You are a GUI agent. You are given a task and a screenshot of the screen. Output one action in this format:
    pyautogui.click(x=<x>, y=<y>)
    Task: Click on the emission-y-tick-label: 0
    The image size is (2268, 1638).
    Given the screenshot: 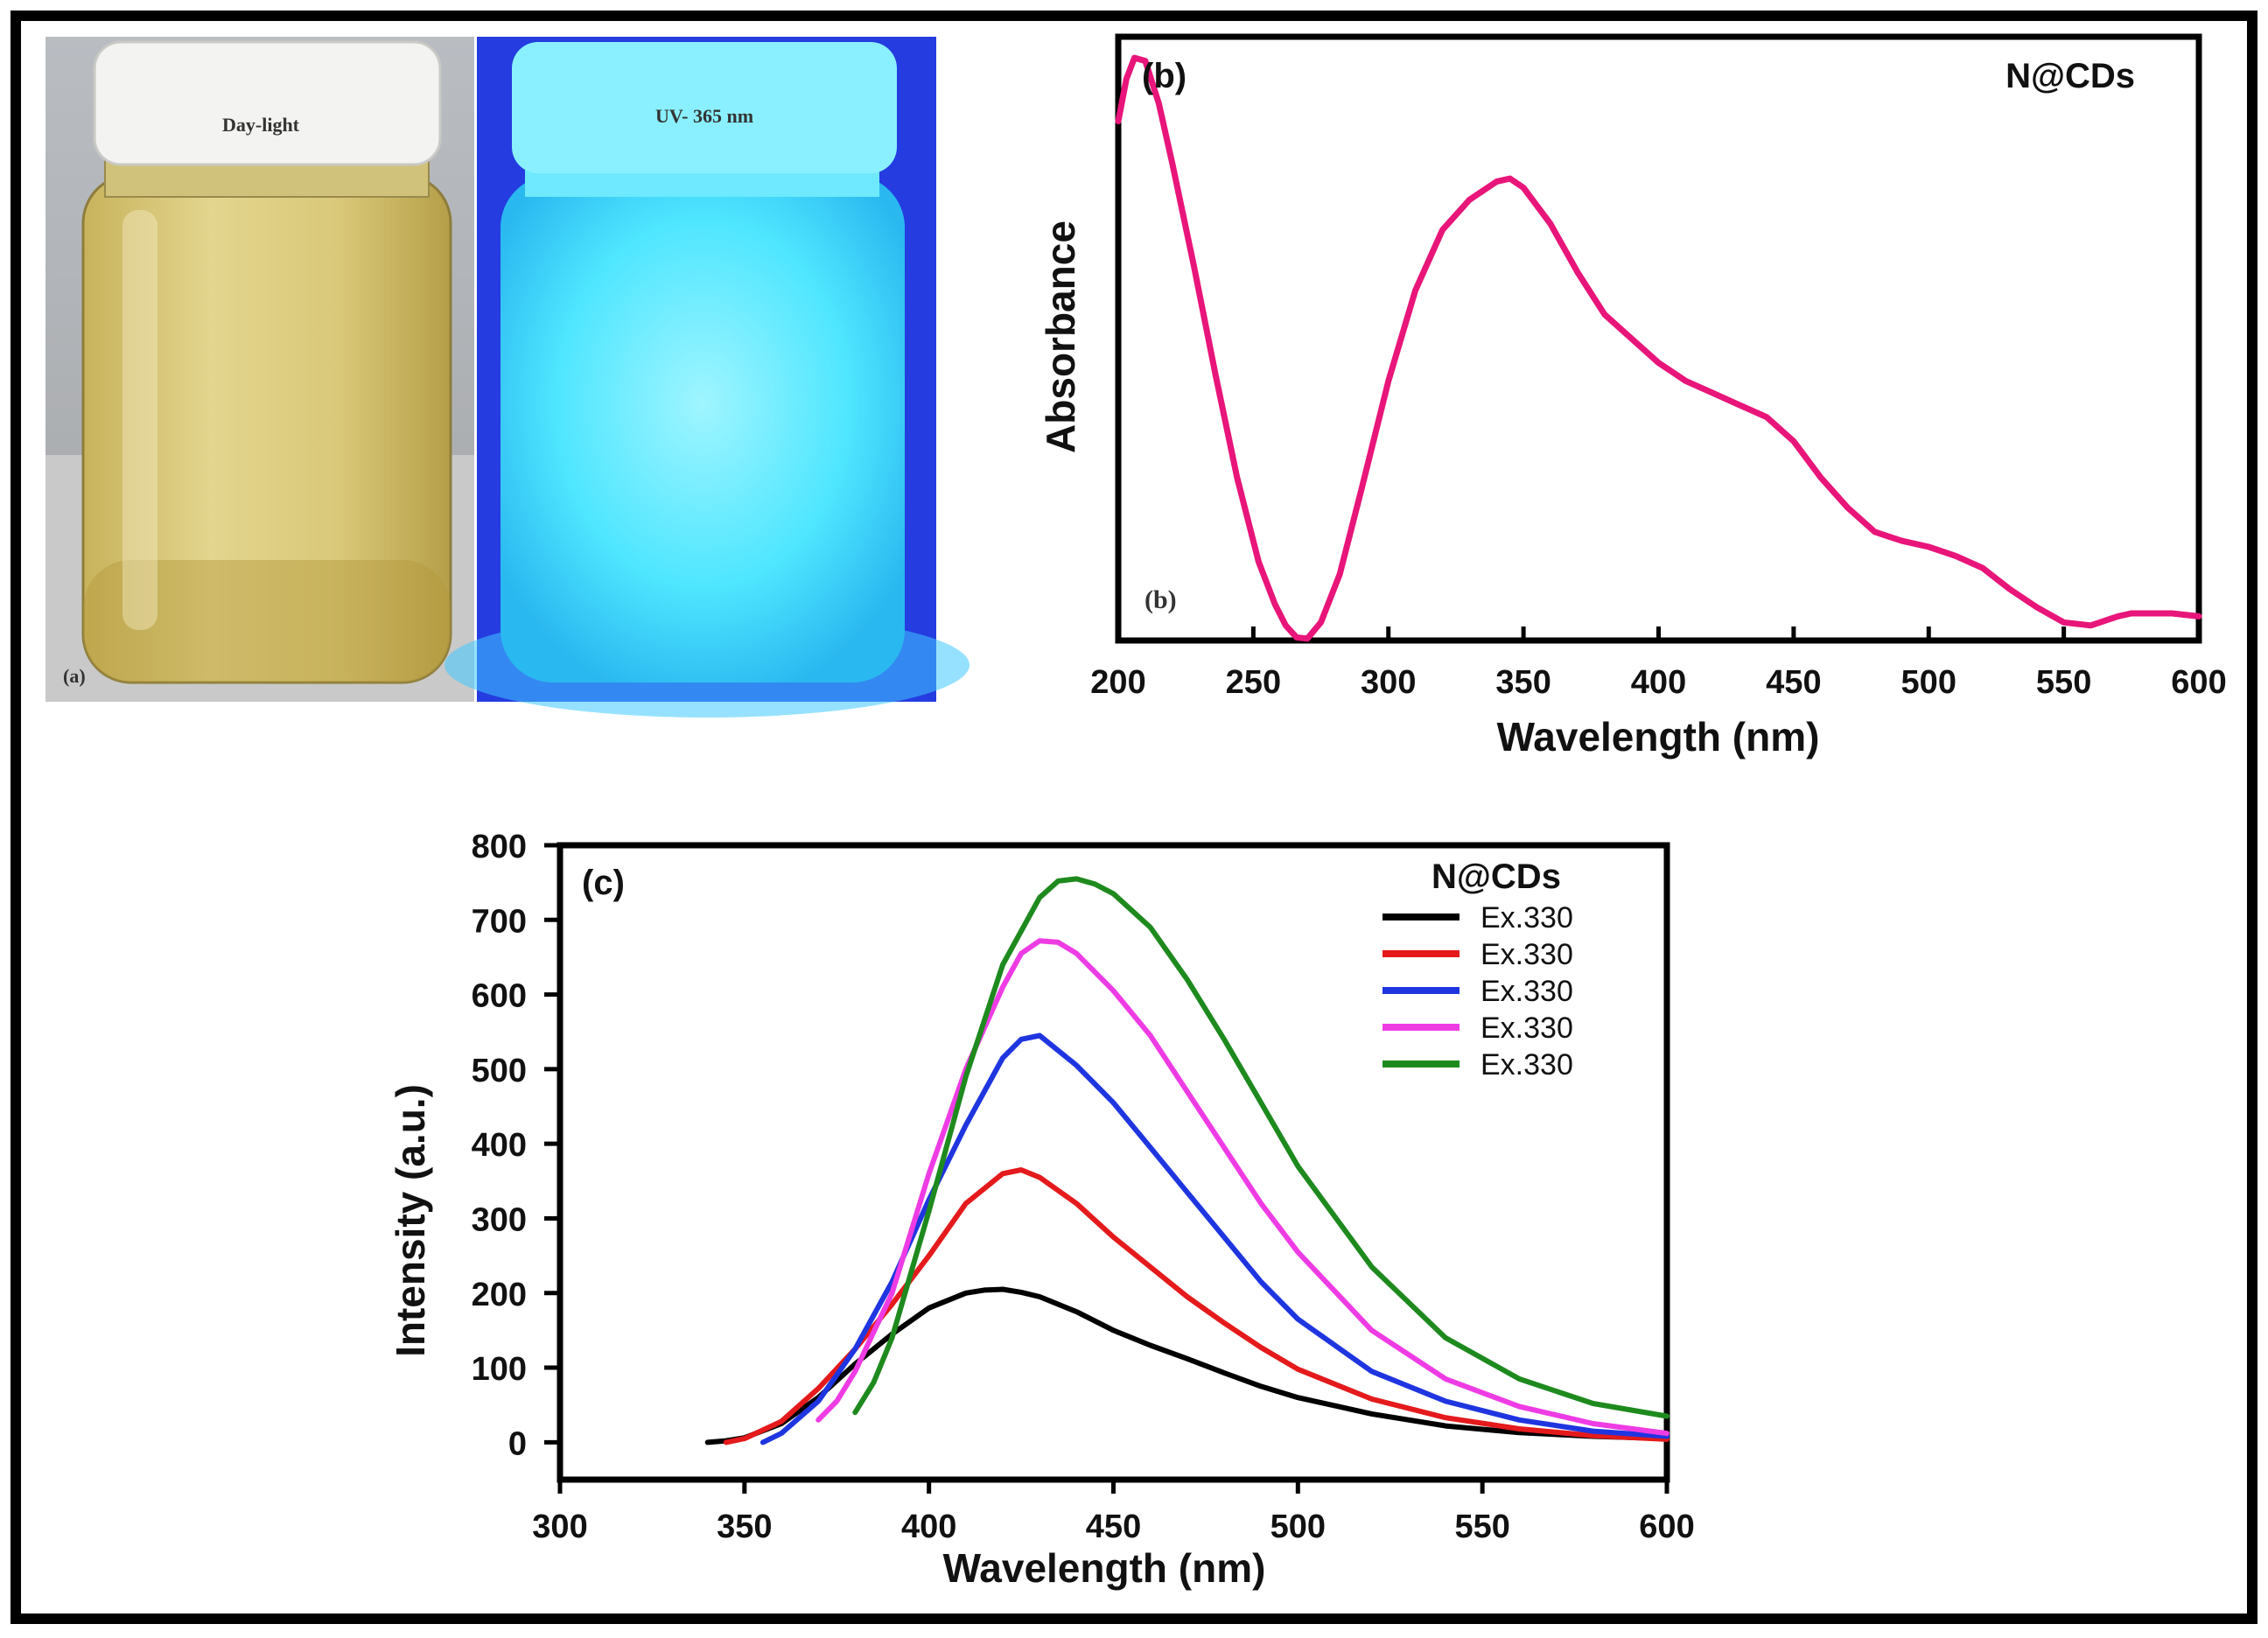 What is the action you would take?
    pyautogui.click(x=517, y=1443)
    